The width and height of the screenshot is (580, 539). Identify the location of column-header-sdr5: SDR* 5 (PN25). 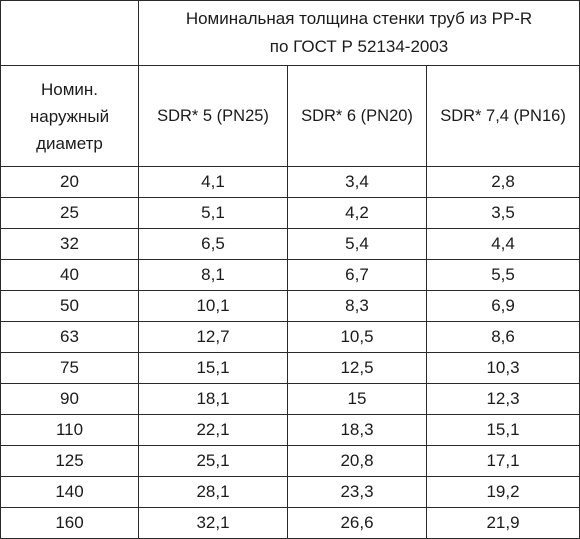
(213, 116).